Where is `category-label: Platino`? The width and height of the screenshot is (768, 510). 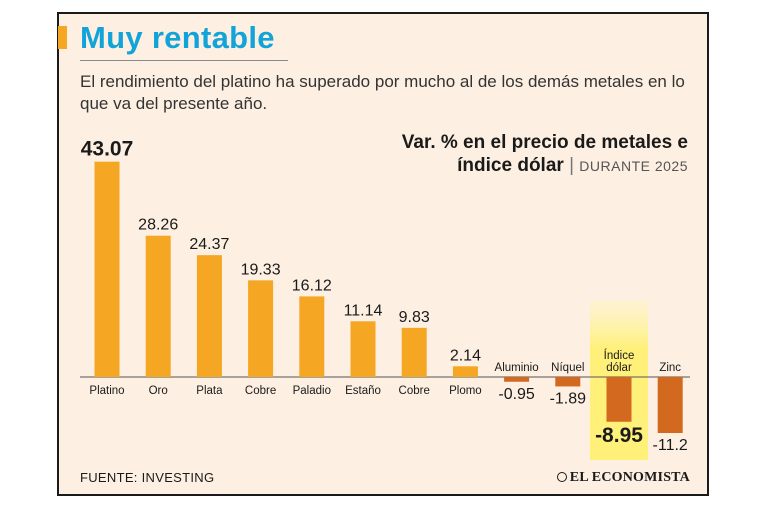
category-label: Platino is located at coordinates (106, 391).